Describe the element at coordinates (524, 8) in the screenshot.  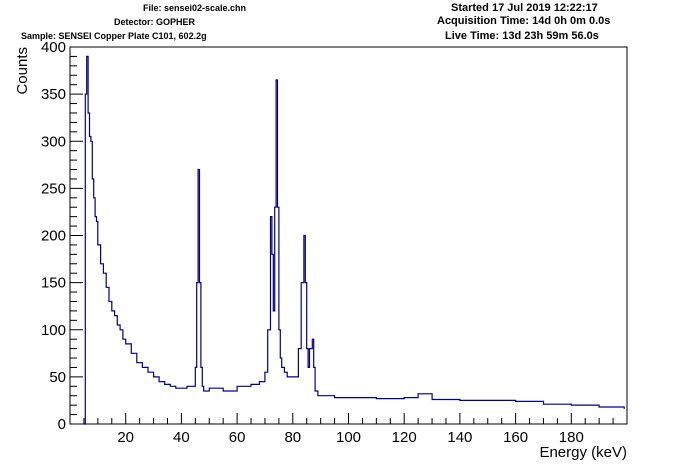
I see `started-label: Started 17 Jul 2019 12:22:17` at that location.